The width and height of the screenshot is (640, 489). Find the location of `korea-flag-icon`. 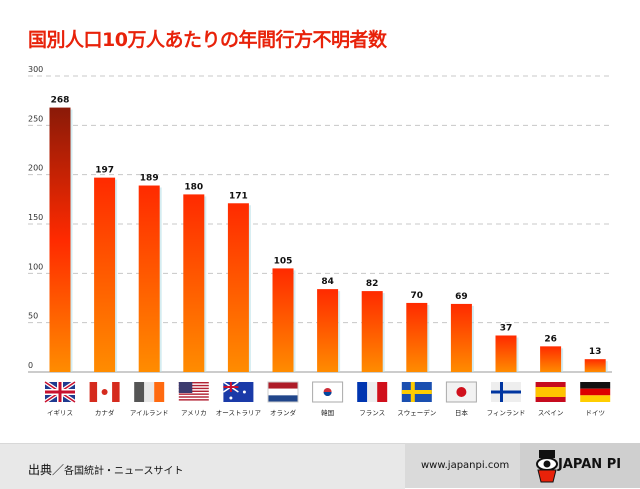

korea-flag-icon is located at coordinates (328, 392).